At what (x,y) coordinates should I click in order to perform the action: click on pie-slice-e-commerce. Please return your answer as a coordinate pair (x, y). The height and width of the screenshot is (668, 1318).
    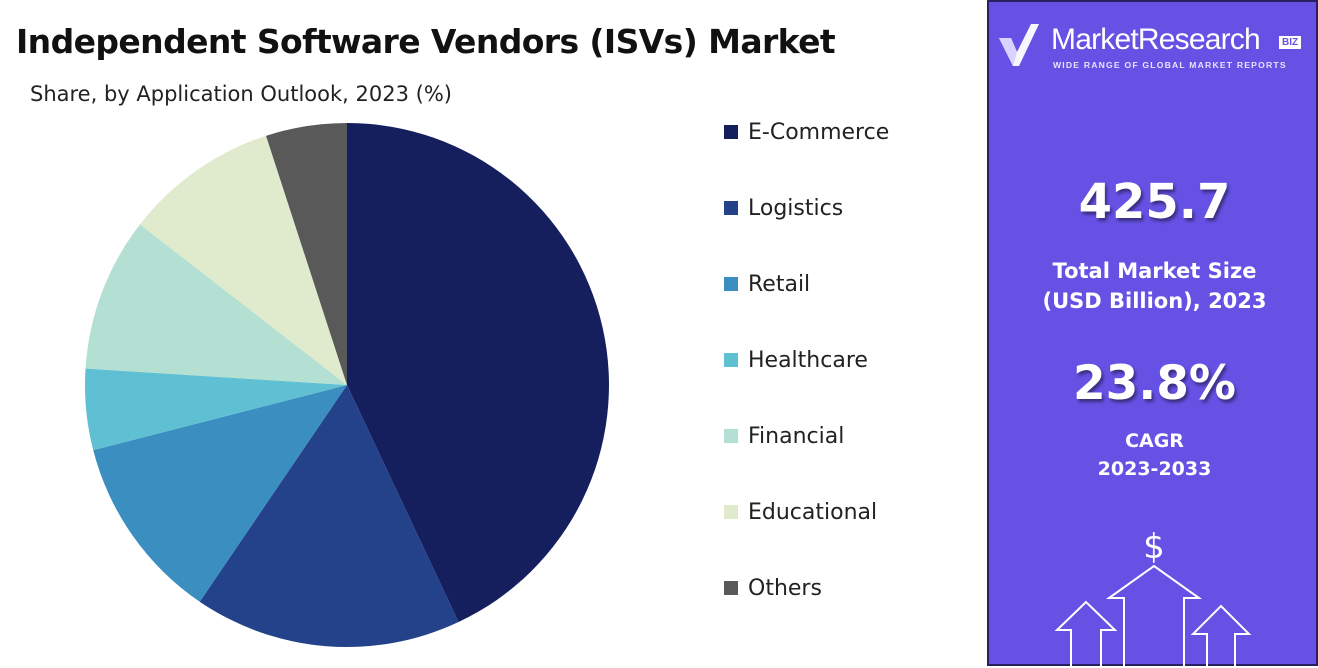
    Looking at the image, I should click on (478, 373).